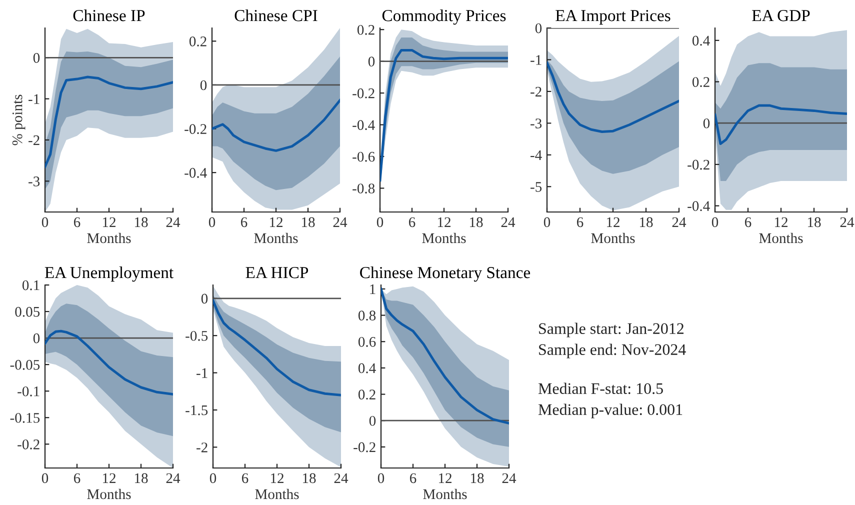 This screenshot has height=505, width=855. I want to click on y-tick-label: -0.5, so click(197, 335).